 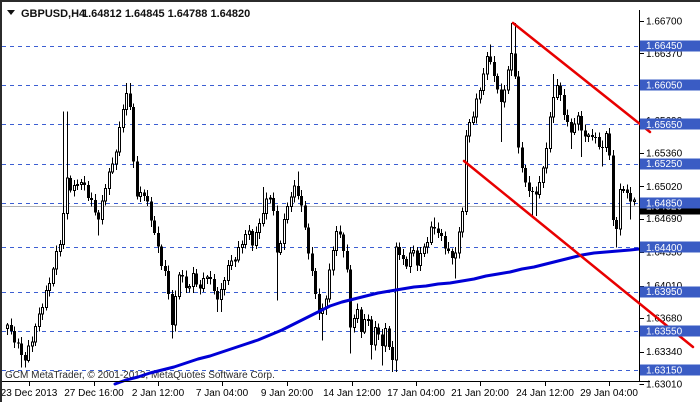 I want to click on price-axis-label: 1.65020, so click(x=664, y=187).